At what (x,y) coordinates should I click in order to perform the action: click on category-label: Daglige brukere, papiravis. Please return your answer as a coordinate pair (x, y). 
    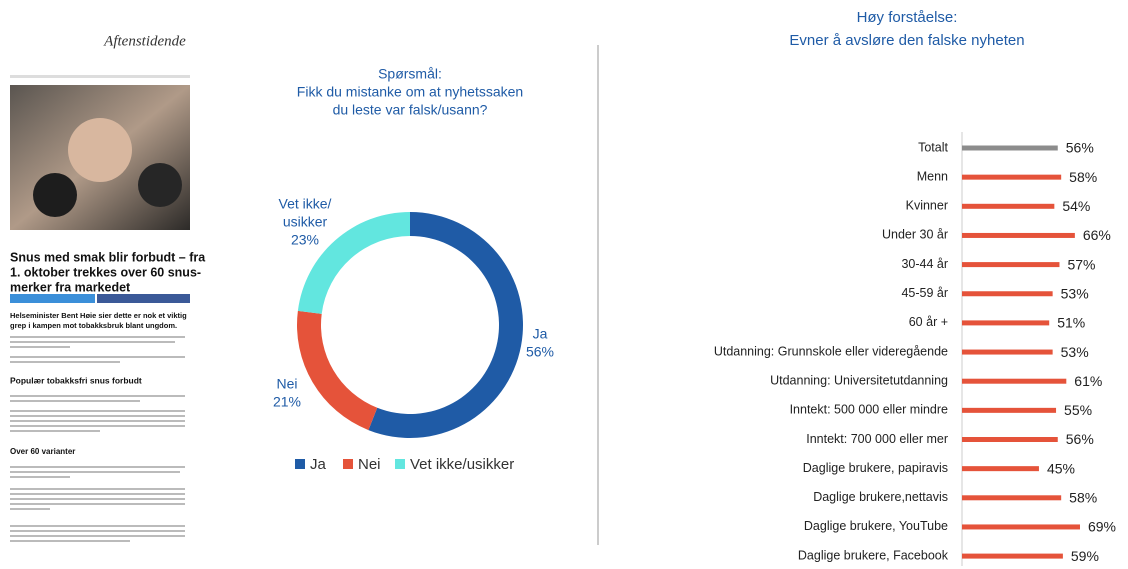
    Looking at the image, I should click on (875, 468).